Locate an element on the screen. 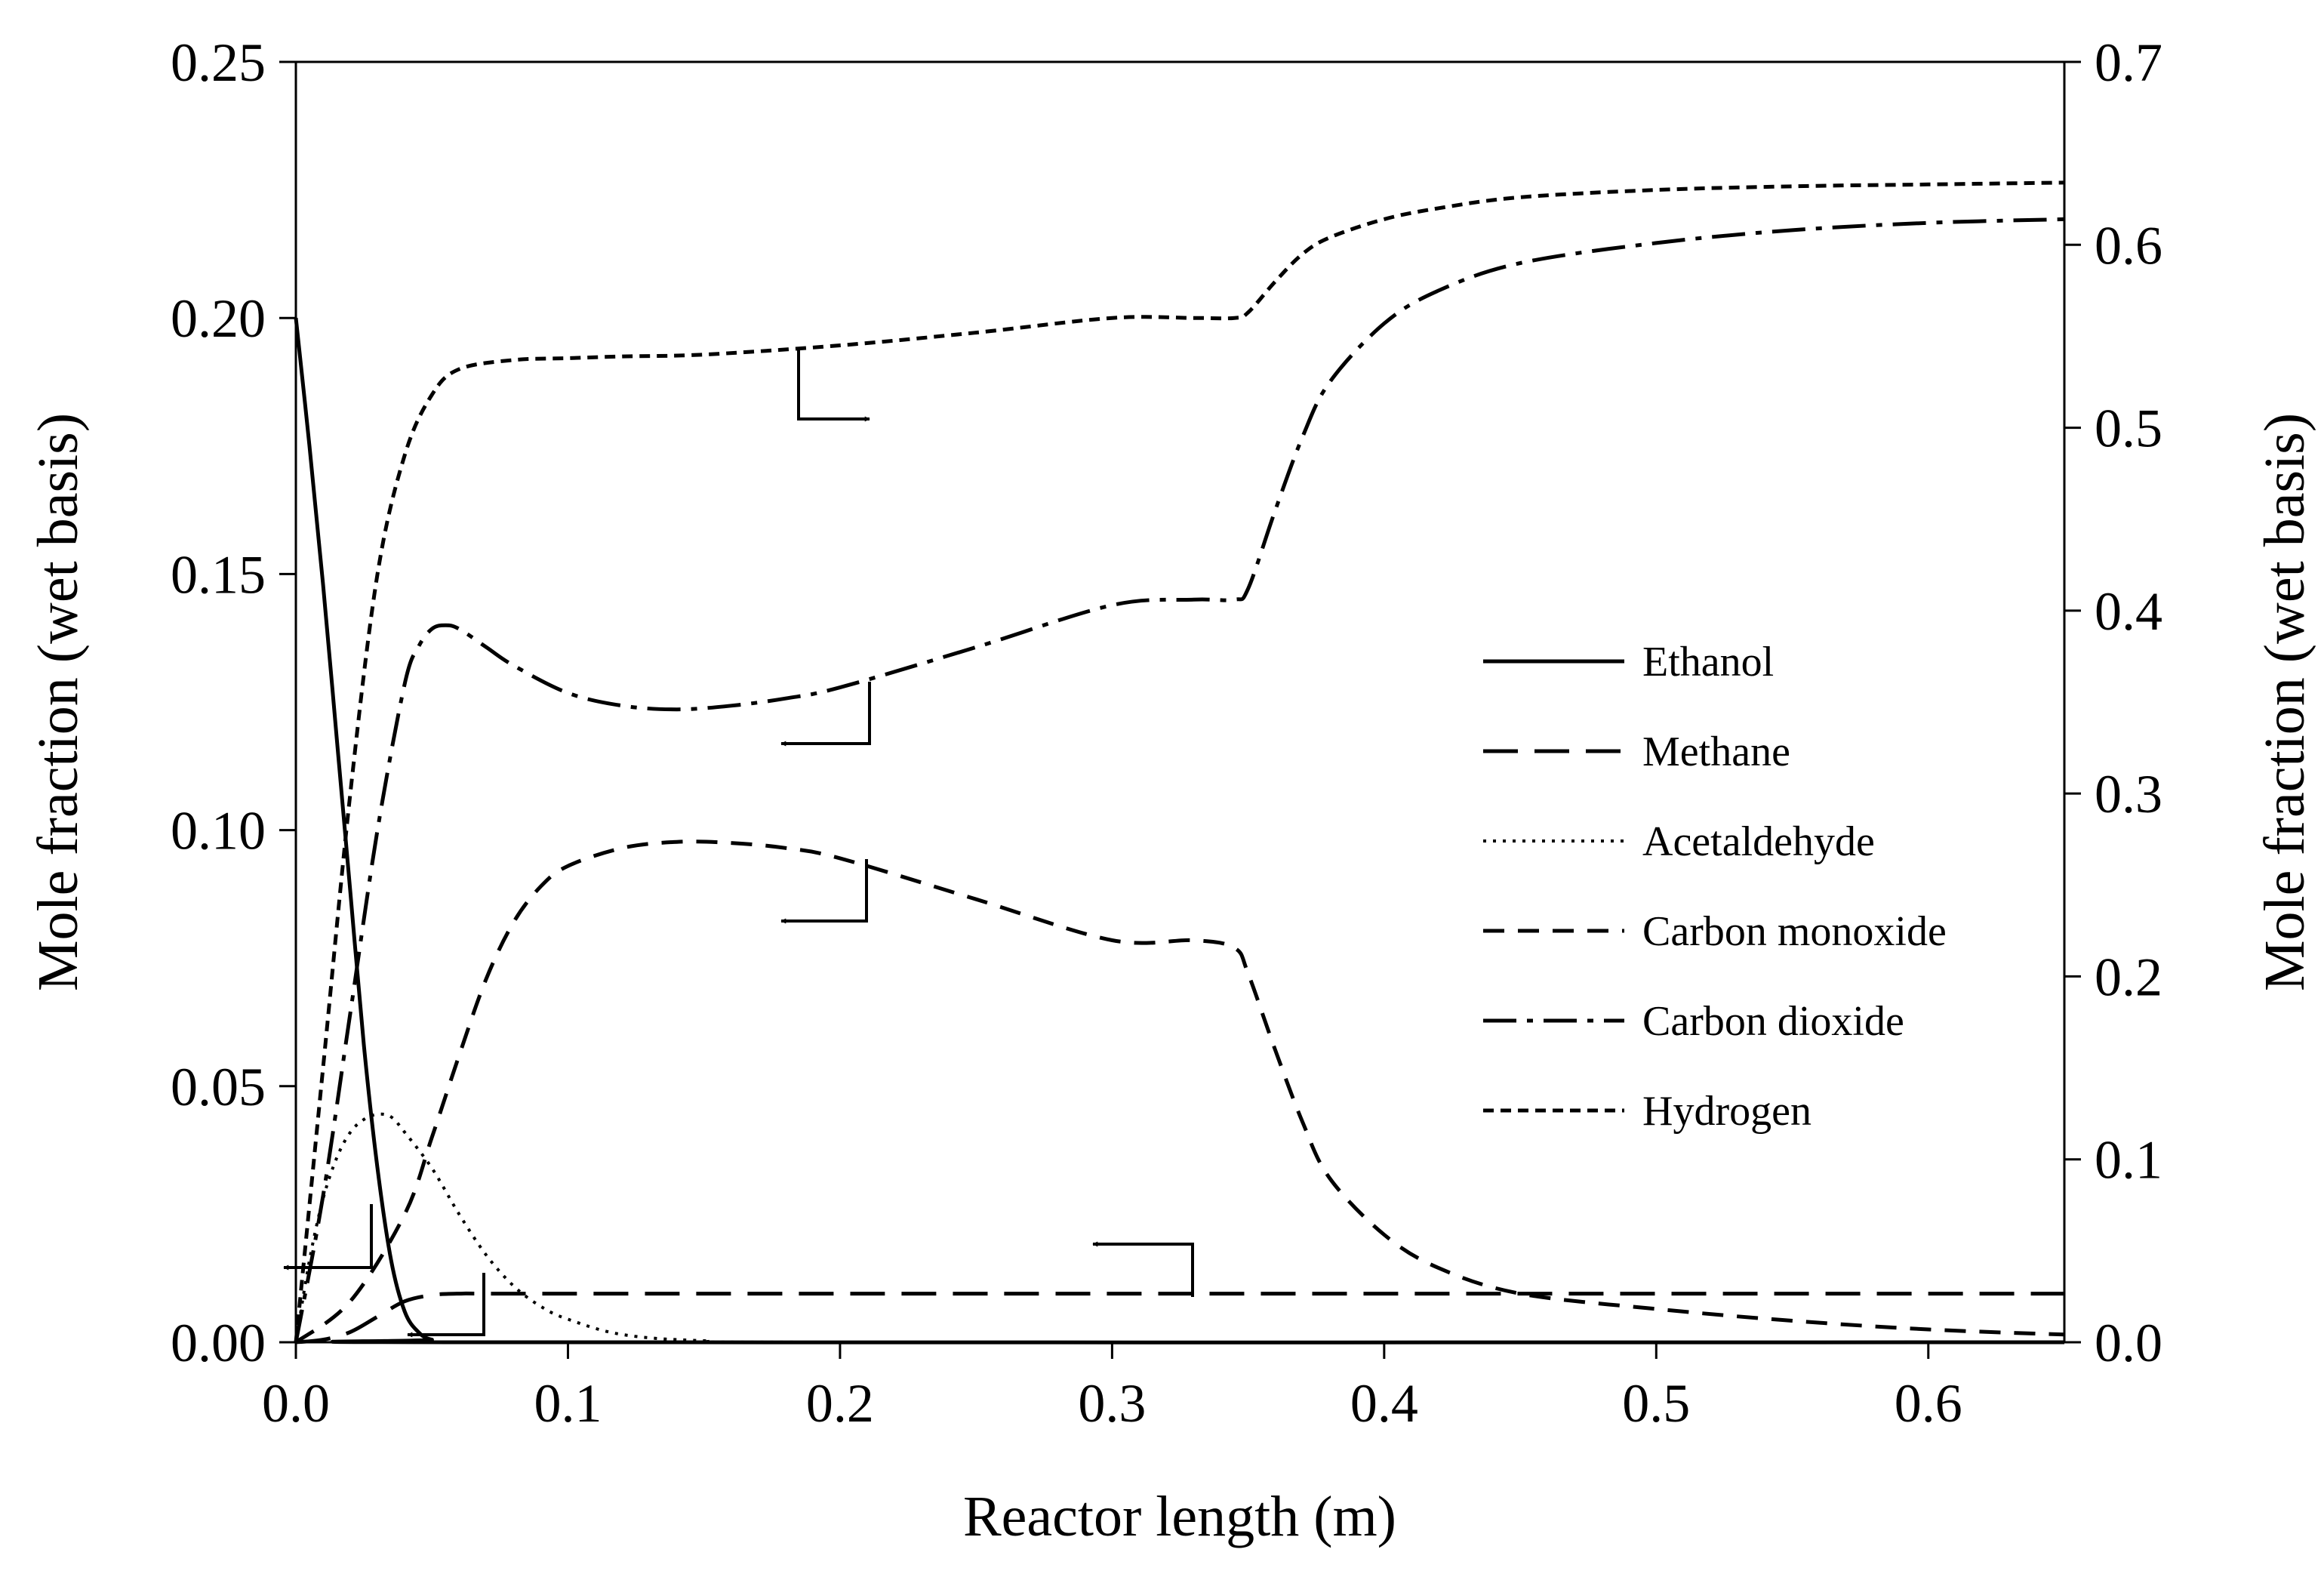  hydrogen-right-axis-pointer is located at coordinates (833, 386).